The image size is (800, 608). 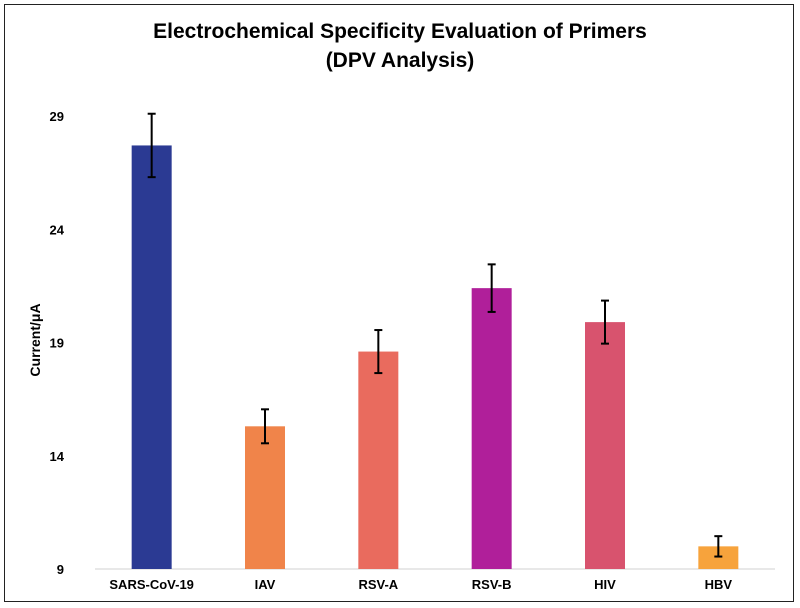 I want to click on y-tick-label: 9, so click(x=60, y=569).